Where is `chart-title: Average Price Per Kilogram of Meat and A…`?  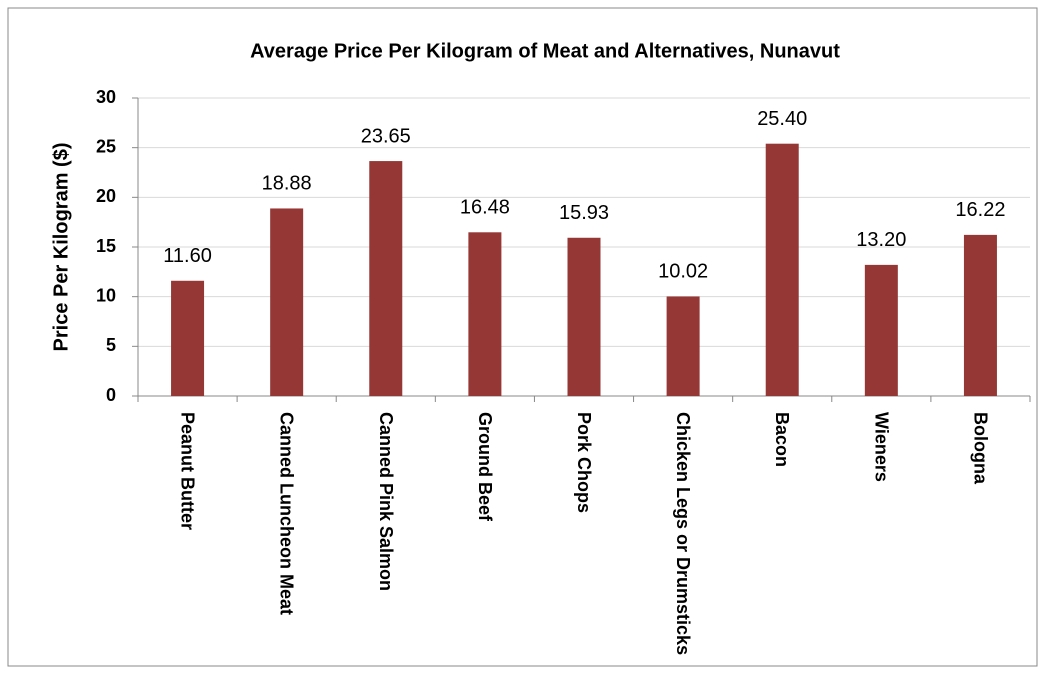
chart-title: Average Price Per Kilogram of Meat and A… is located at coordinates (545, 51).